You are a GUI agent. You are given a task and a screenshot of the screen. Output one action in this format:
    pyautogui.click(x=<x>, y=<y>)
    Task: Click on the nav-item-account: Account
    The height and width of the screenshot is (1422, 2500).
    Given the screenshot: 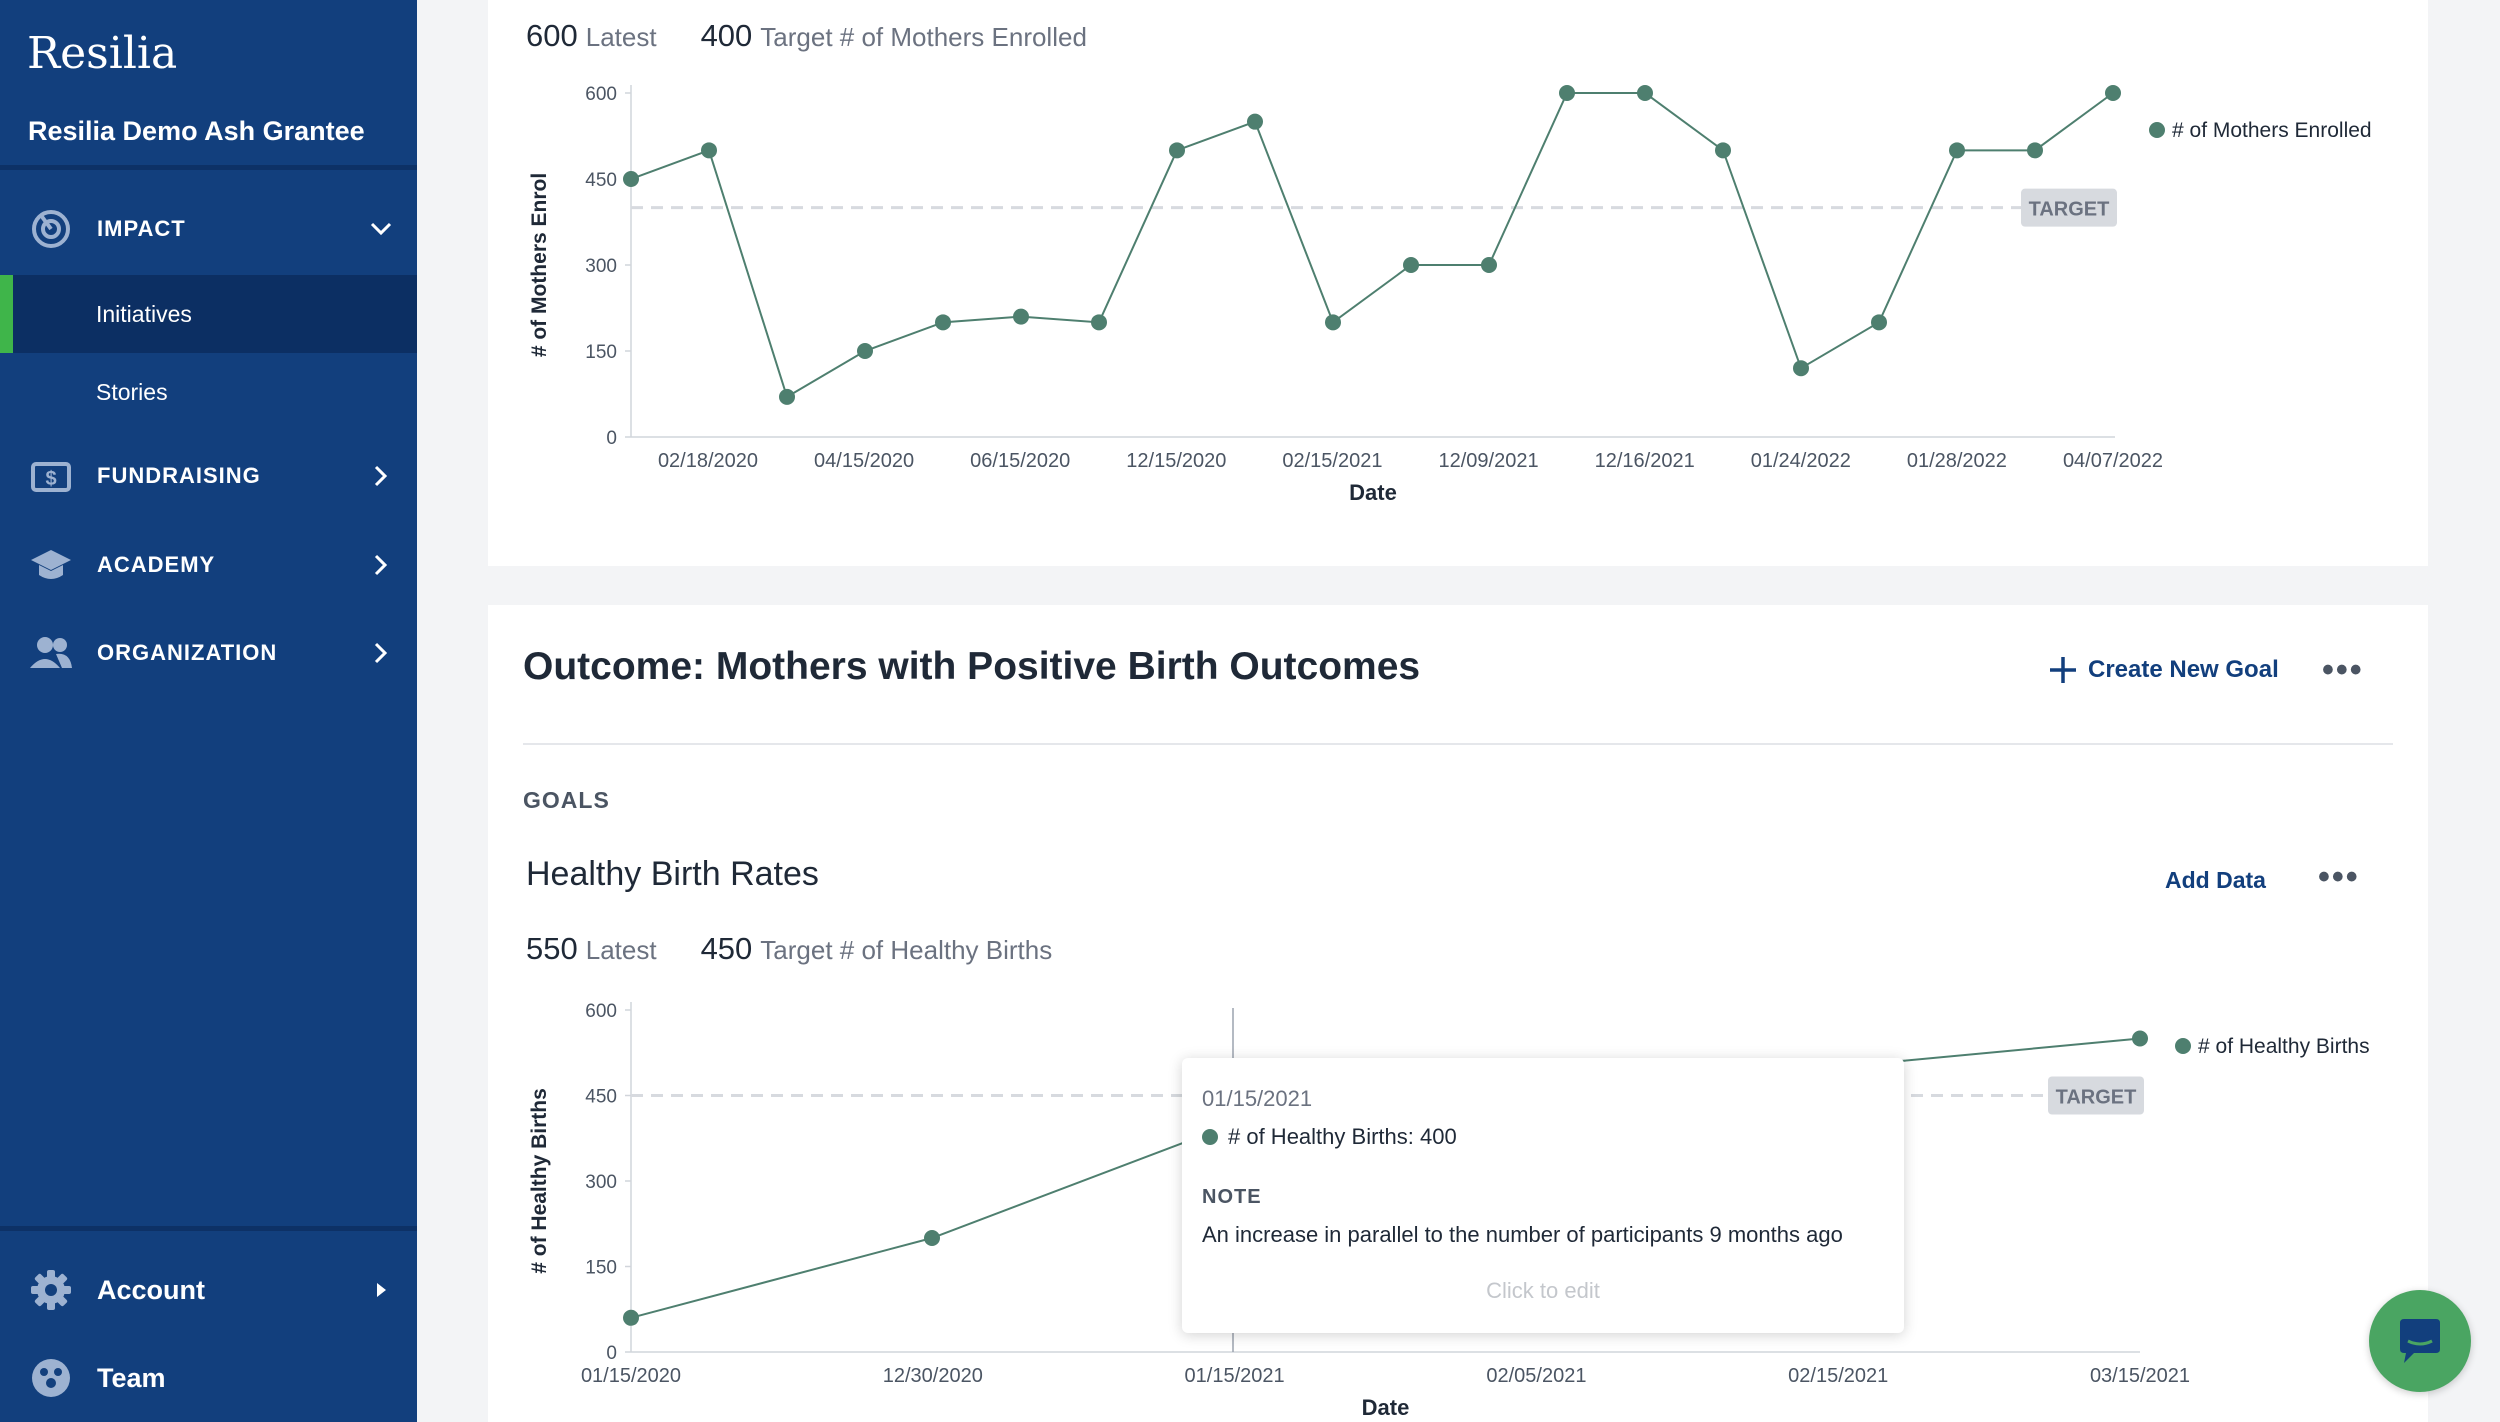 What is the action you would take?
    pyautogui.click(x=208, y=1290)
    